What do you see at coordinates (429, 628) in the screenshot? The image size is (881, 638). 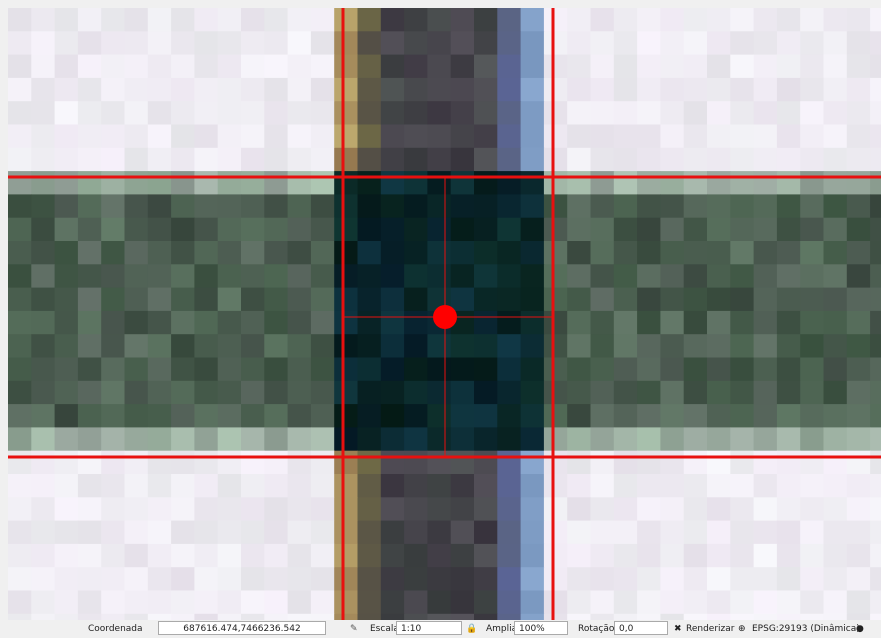 I see `scale-field: 1:10` at bounding box center [429, 628].